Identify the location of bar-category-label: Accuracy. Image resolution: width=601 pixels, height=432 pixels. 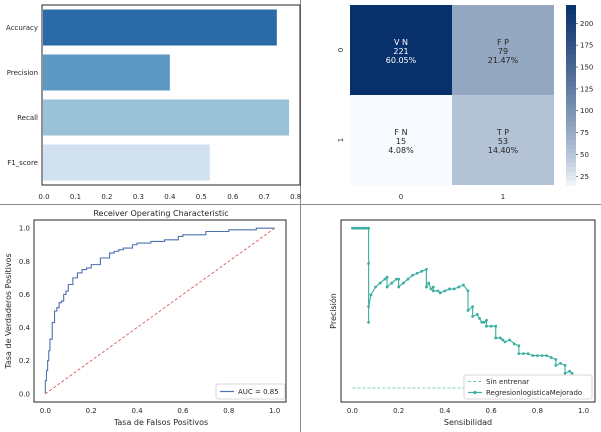
(22, 28).